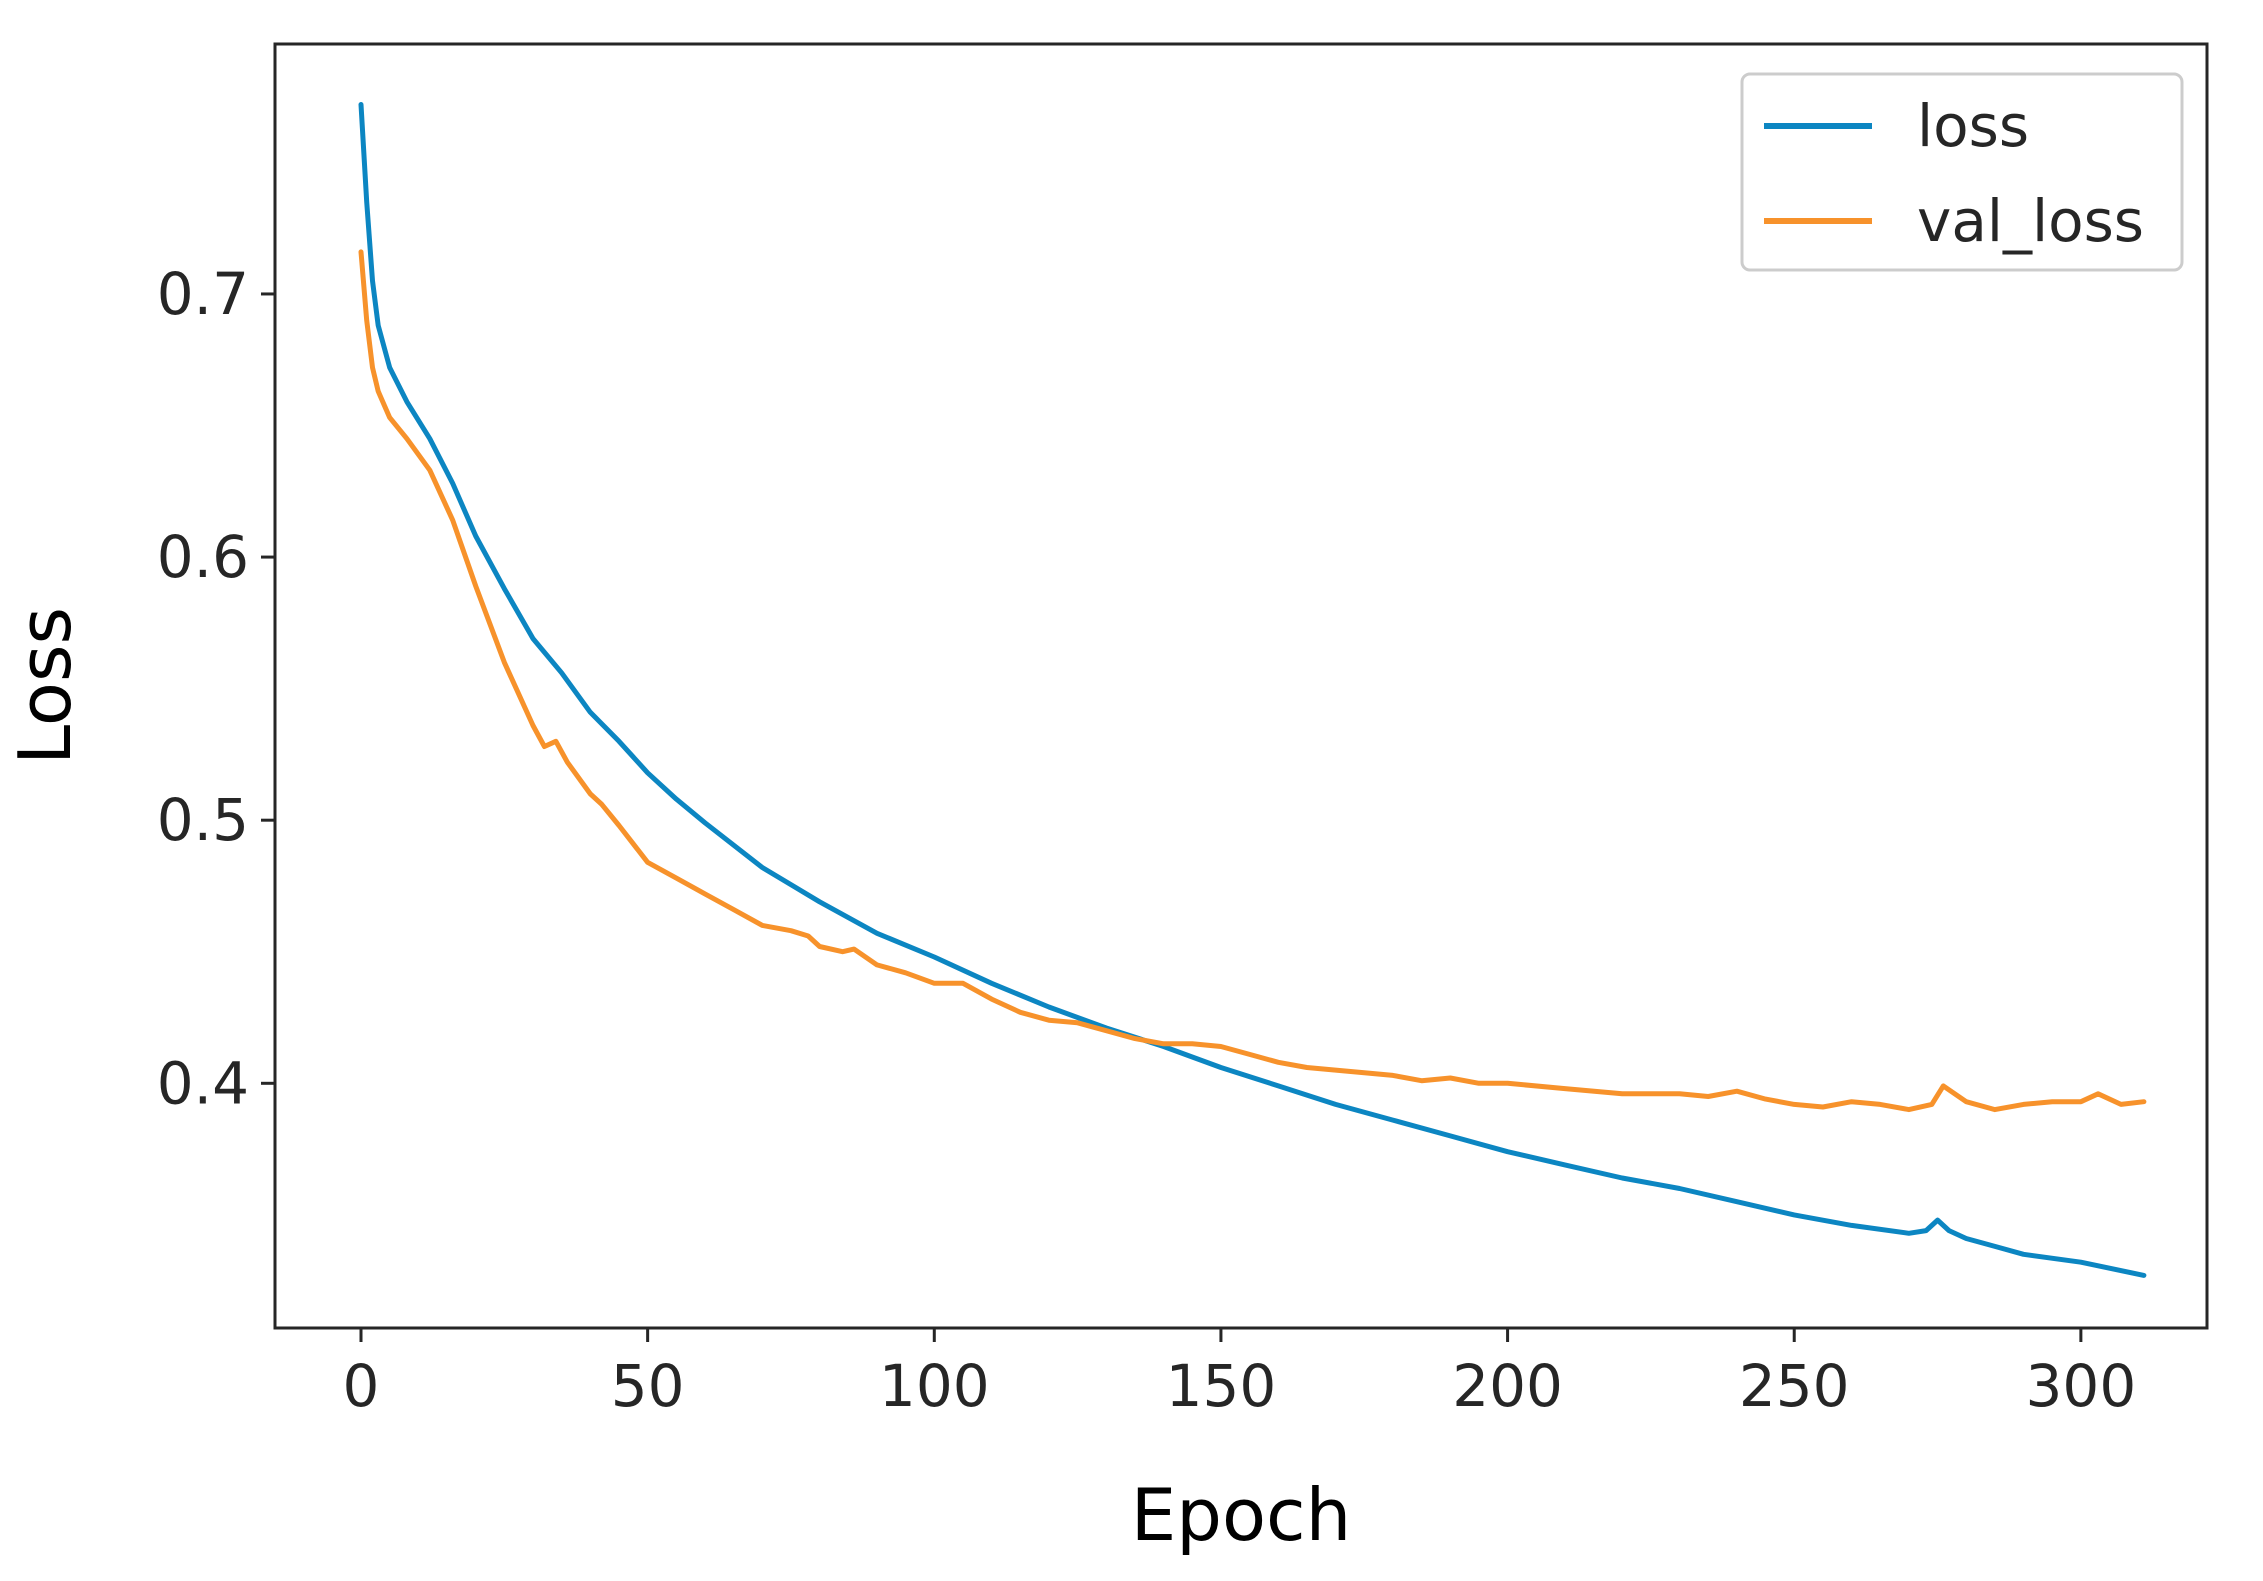 The image size is (2263, 1581). What do you see at coordinates (1794, 1386) in the screenshot?
I see `x-tick-label: 250` at bounding box center [1794, 1386].